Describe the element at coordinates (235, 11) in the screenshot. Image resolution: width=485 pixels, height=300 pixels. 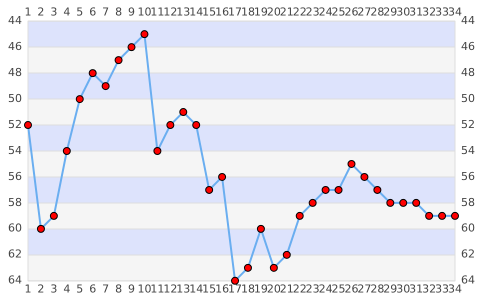
I see `x2-tick-label: 17` at that location.